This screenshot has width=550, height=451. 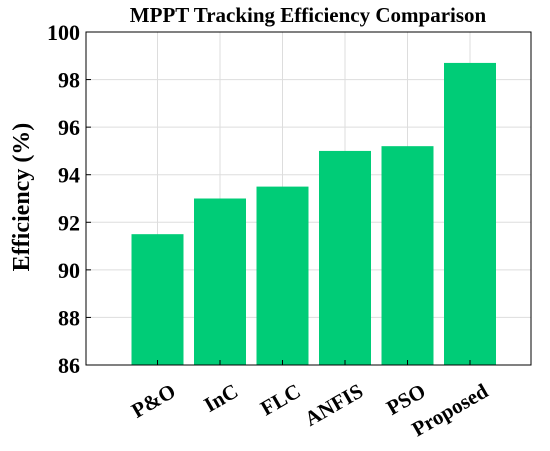 I want to click on y-tick-label: 96, so click(x=69, y=127).